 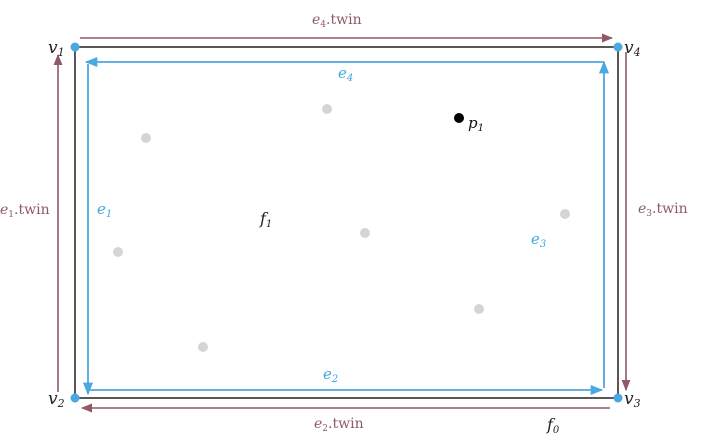 What do you see at coordinates (459, 118) in the screenshot?
I see `query-point` at bounding box center [459, 118].